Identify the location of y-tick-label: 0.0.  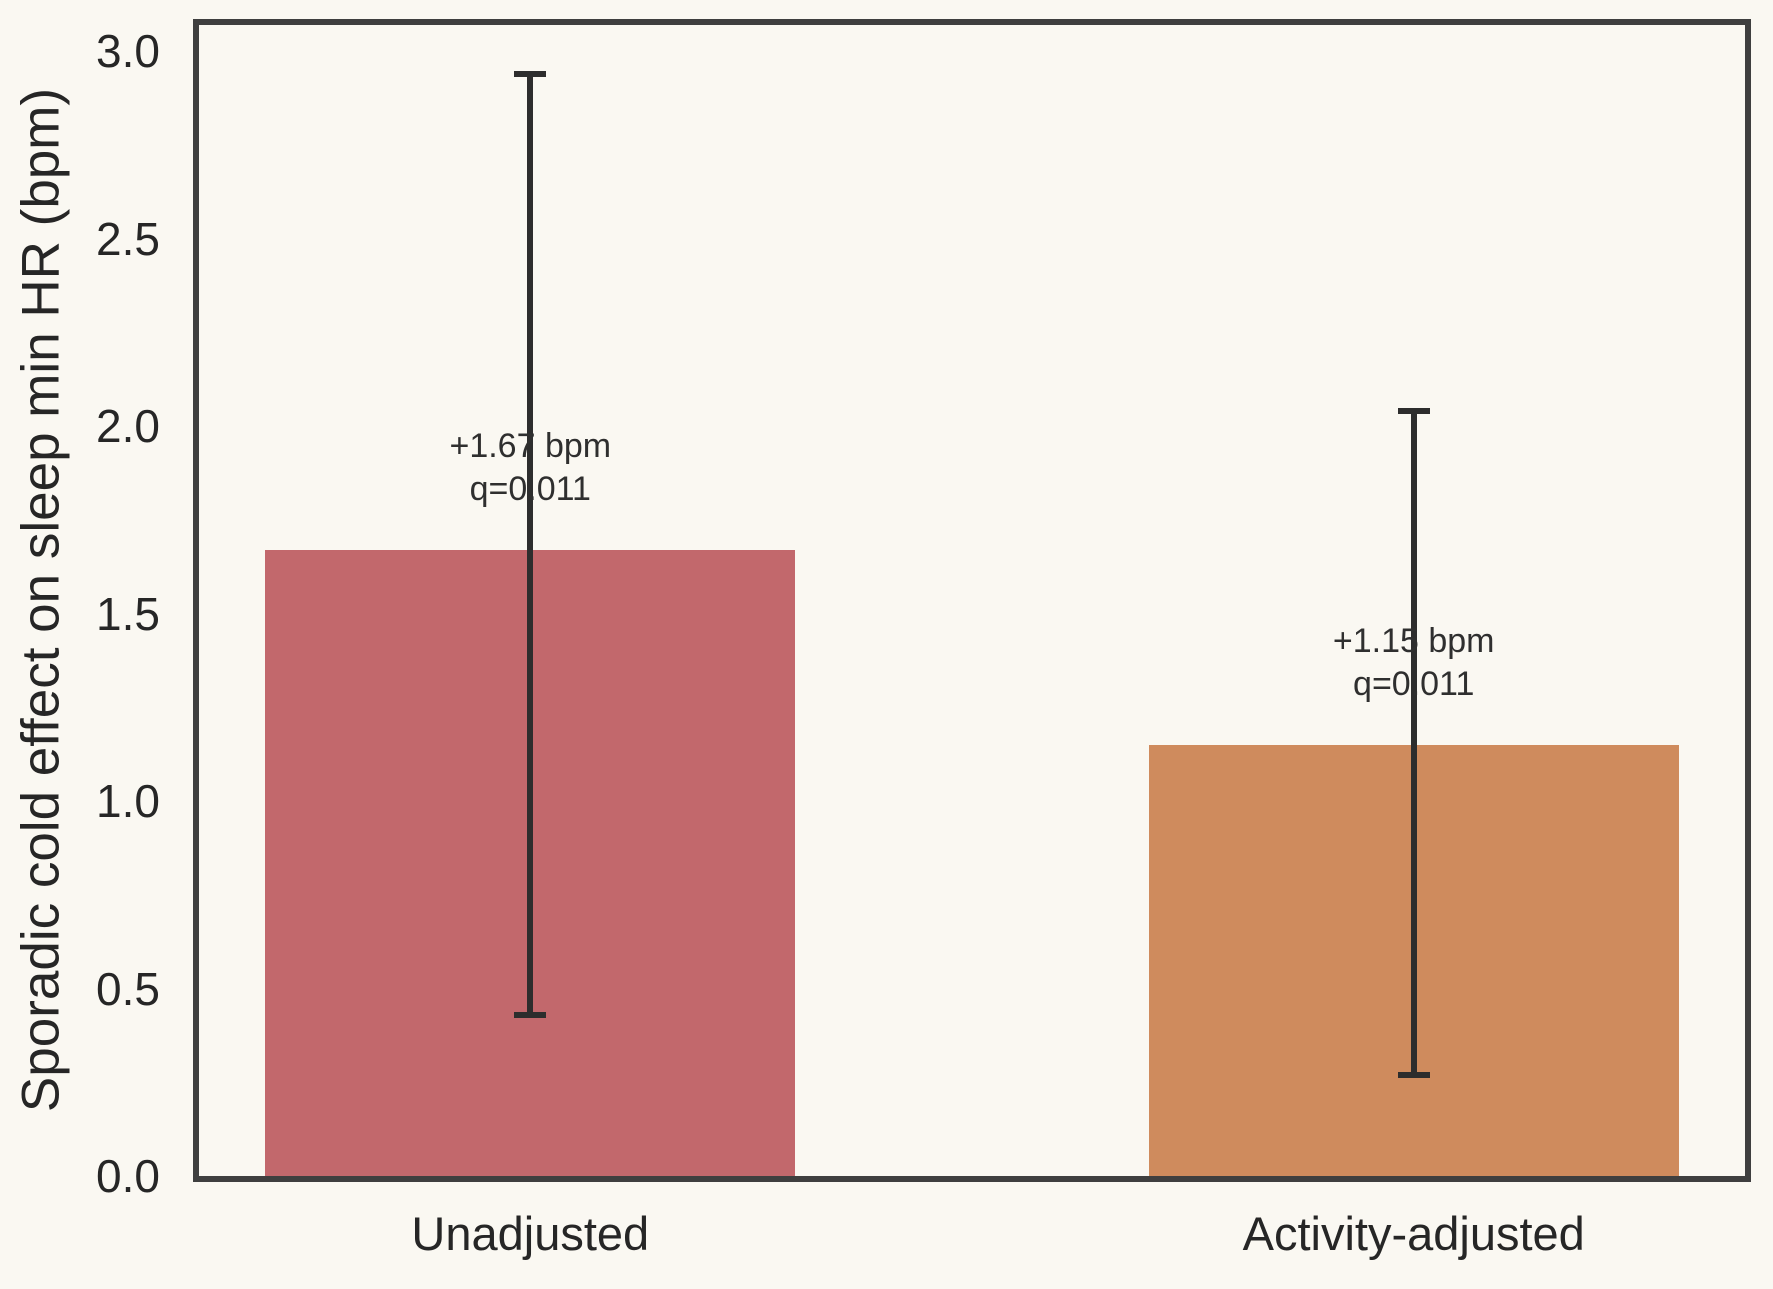
(128, 1176).